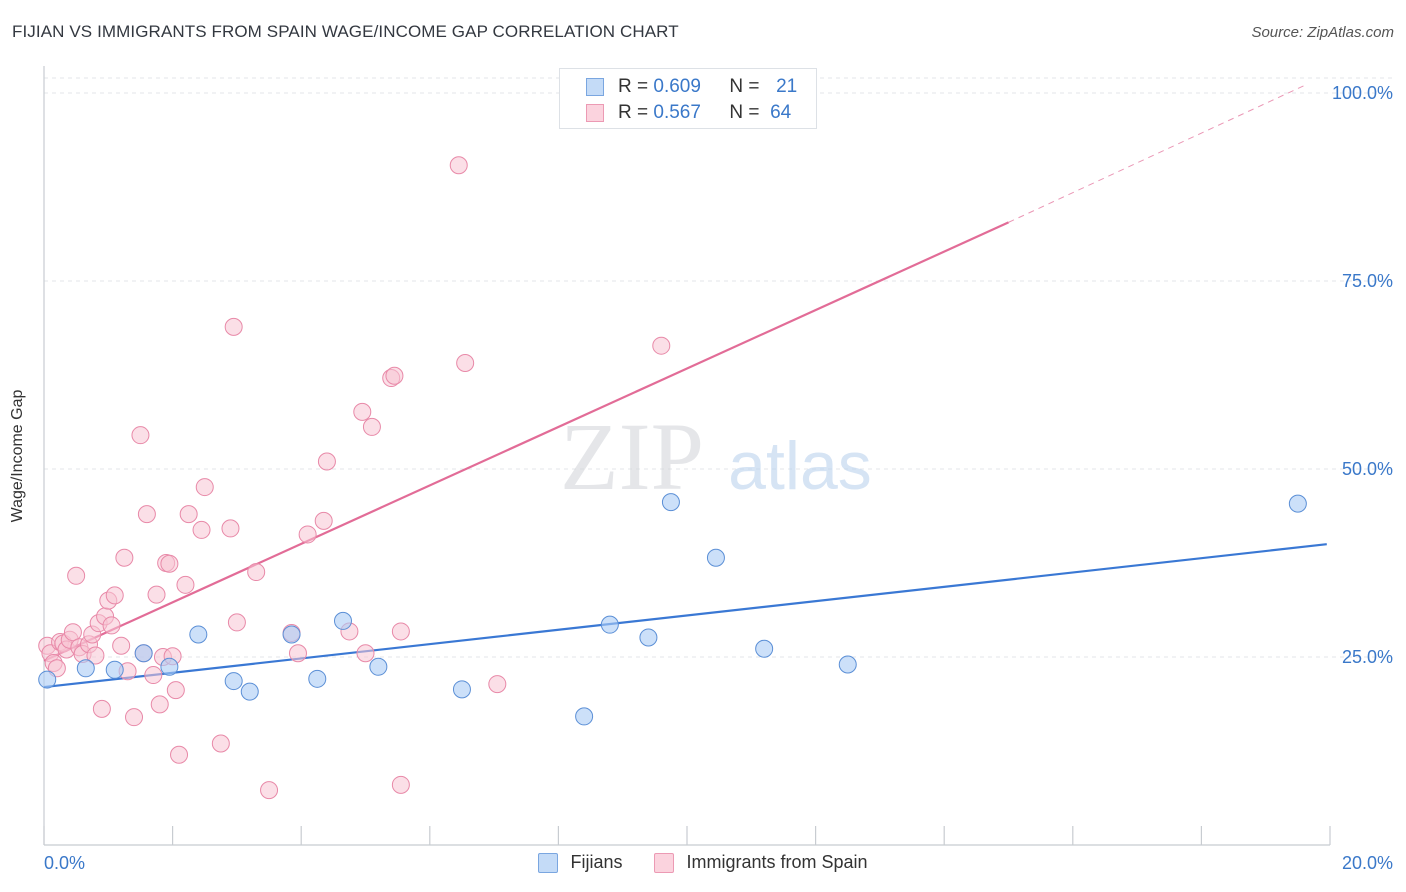  I want to click on series-legend: Fijians Immigrants from Spain, so click(703, 862).